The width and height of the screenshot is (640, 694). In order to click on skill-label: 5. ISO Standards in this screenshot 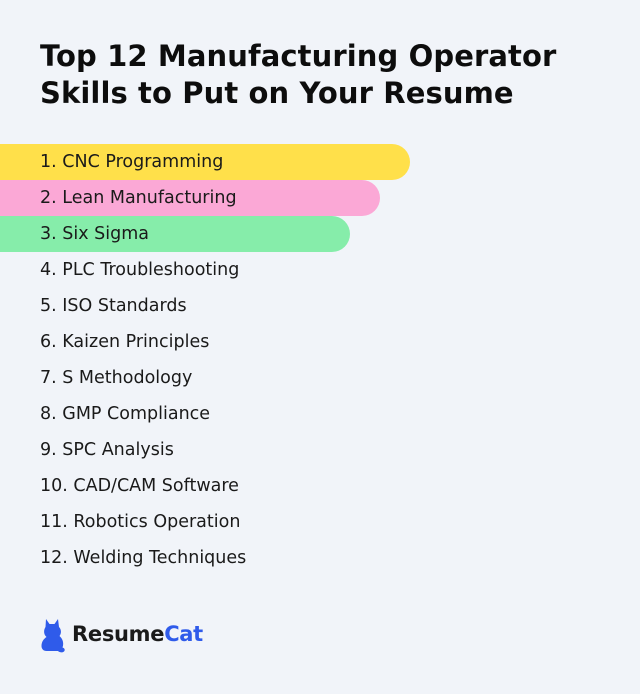, I will do `click(113, 306)`.